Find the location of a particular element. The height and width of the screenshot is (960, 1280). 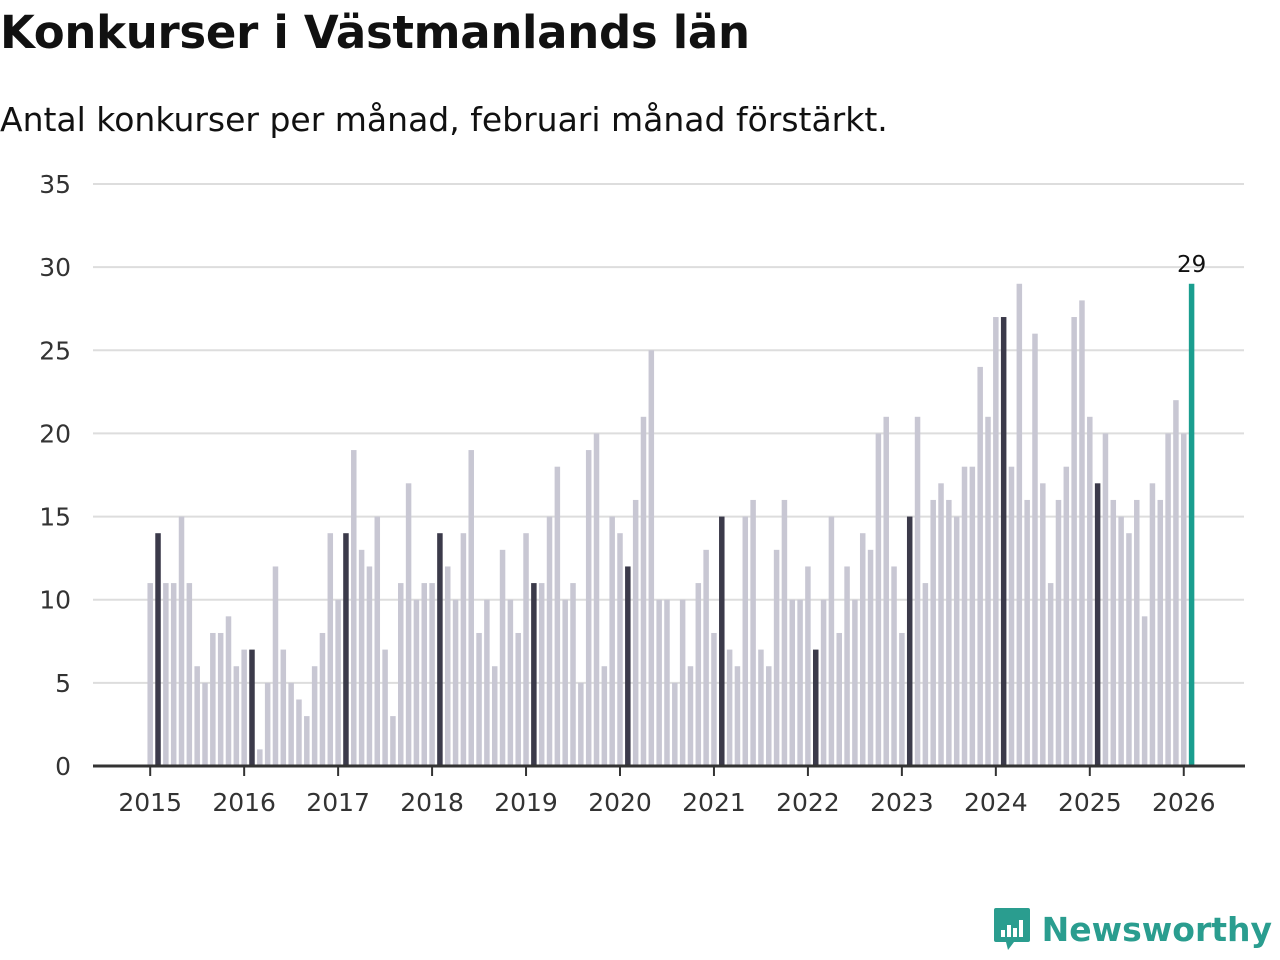

y-tick-label: 10 is located at coordinates (55, 600).